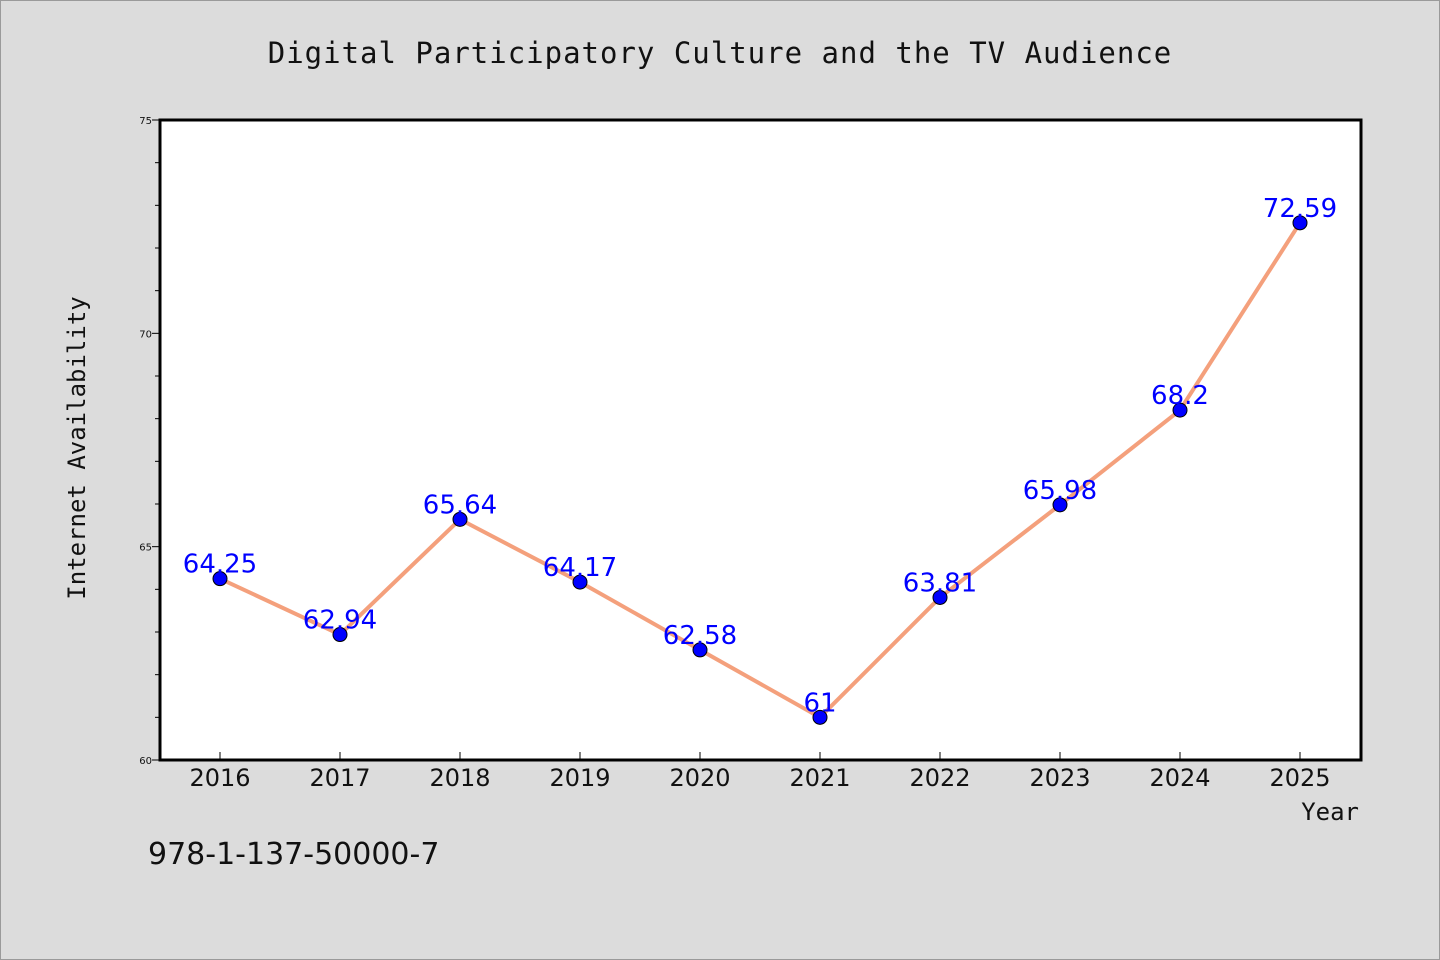  What do you see at coordinates (145, 761) in the screenshot?
I see `y-tick-label: 60` at bounding box center [145, 761].